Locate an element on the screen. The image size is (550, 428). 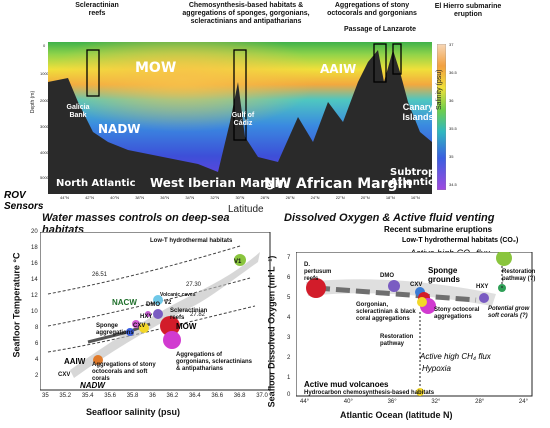
right-y-tick: 7 is located at coordinates (289, 258).